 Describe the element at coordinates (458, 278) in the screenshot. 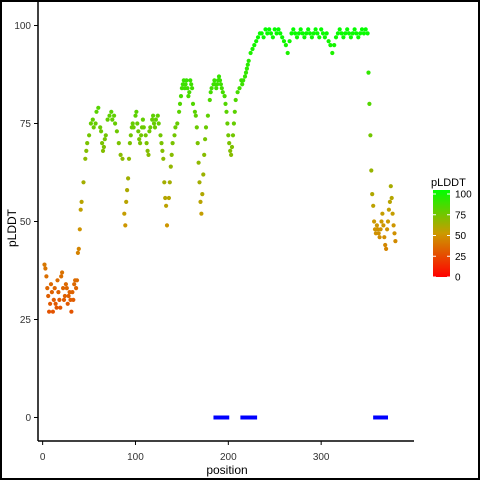

I see `color-legend-tick-label: 0` at that location.